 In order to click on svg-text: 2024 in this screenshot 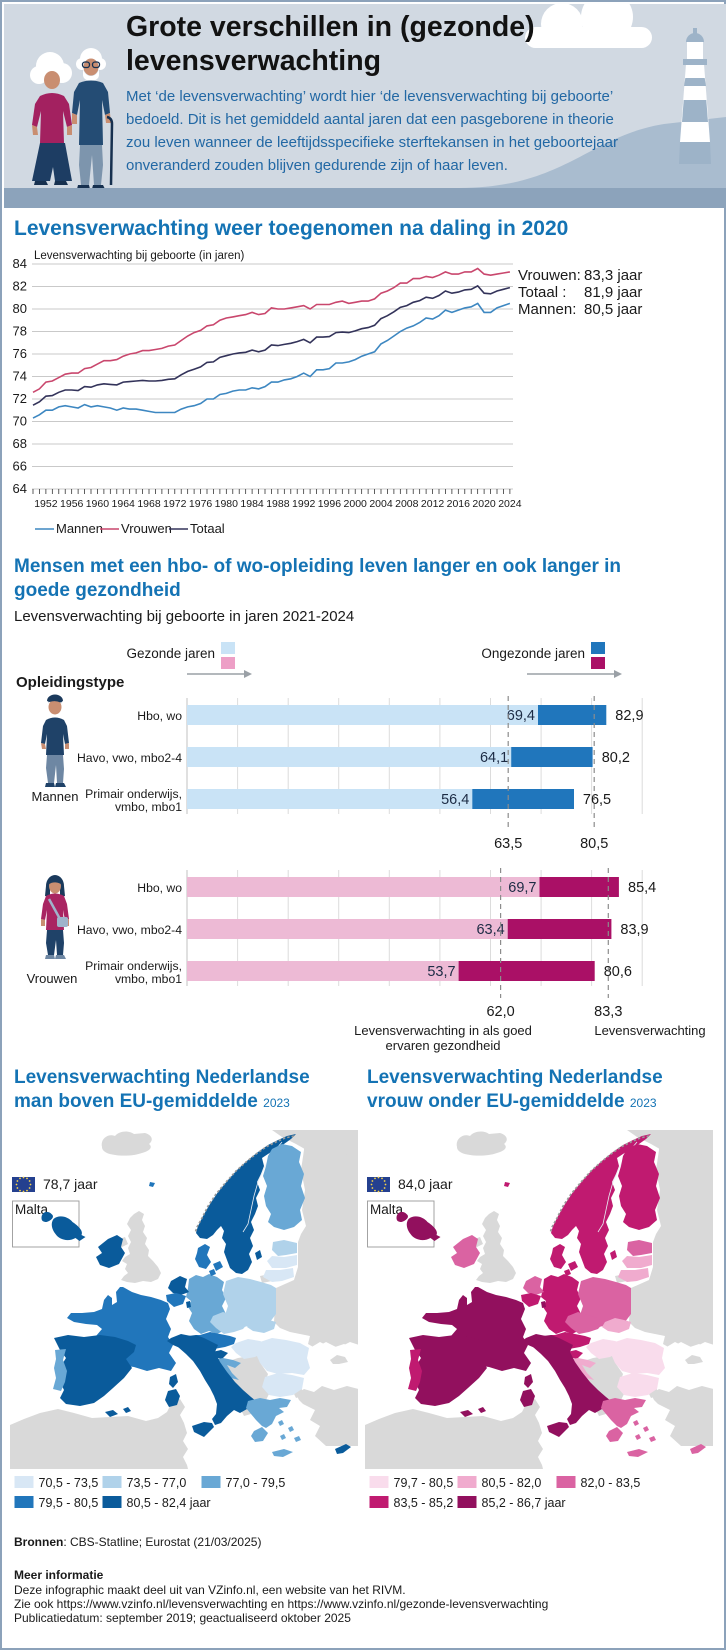, I will do `click(510, 504)`.